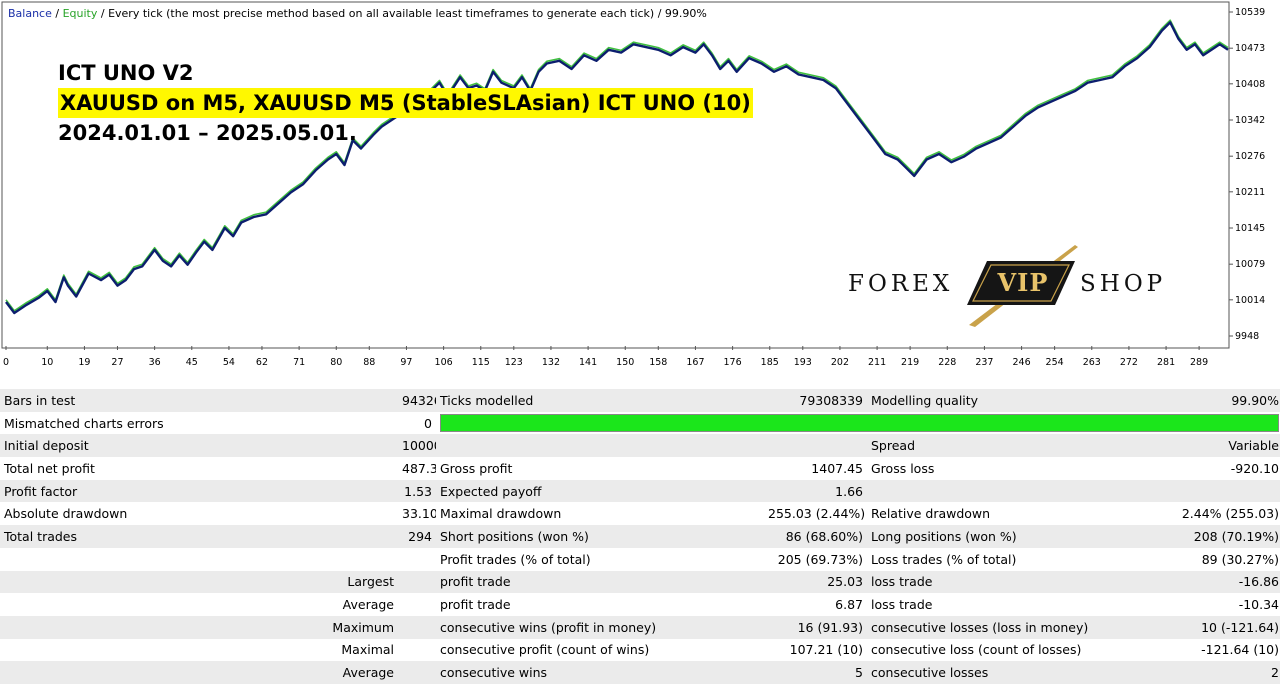 This screenshot has height=696, width=1280. Describe the element at coordinates (1217, 650) in the screenshot. I see `report-value: -121.64 (10)` at that location.